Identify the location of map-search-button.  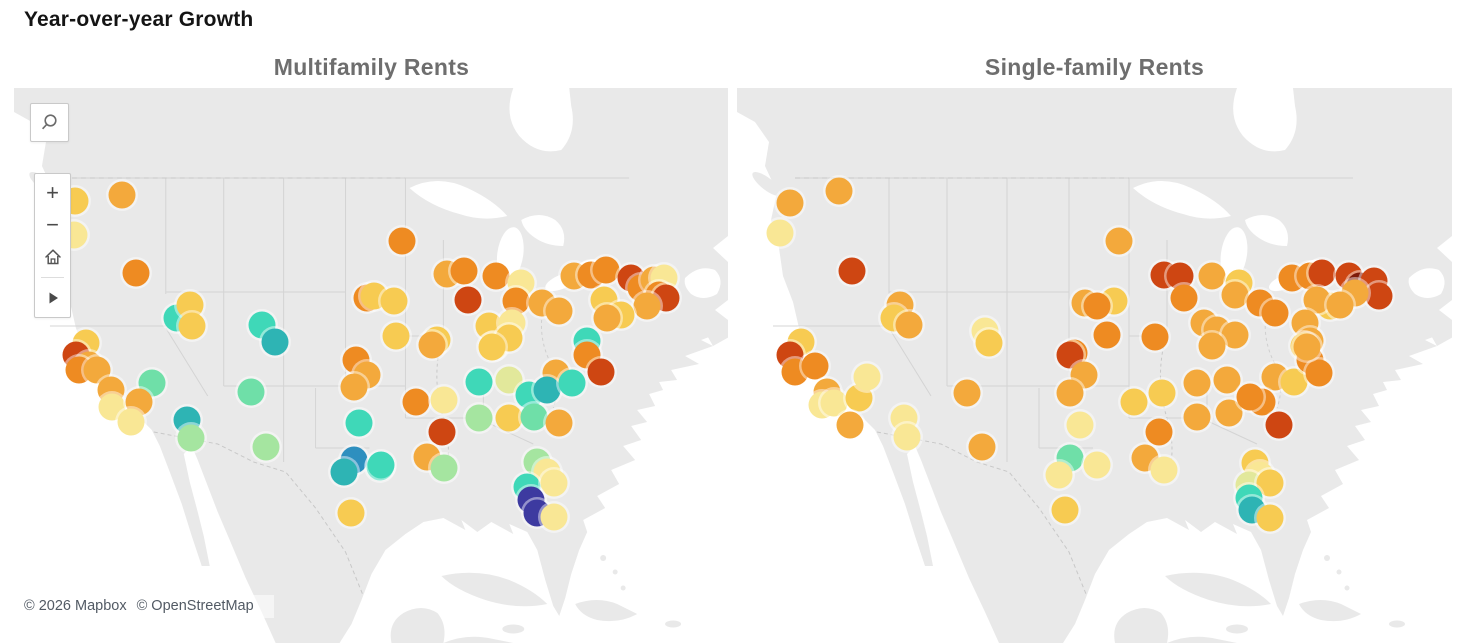
(49, 122).